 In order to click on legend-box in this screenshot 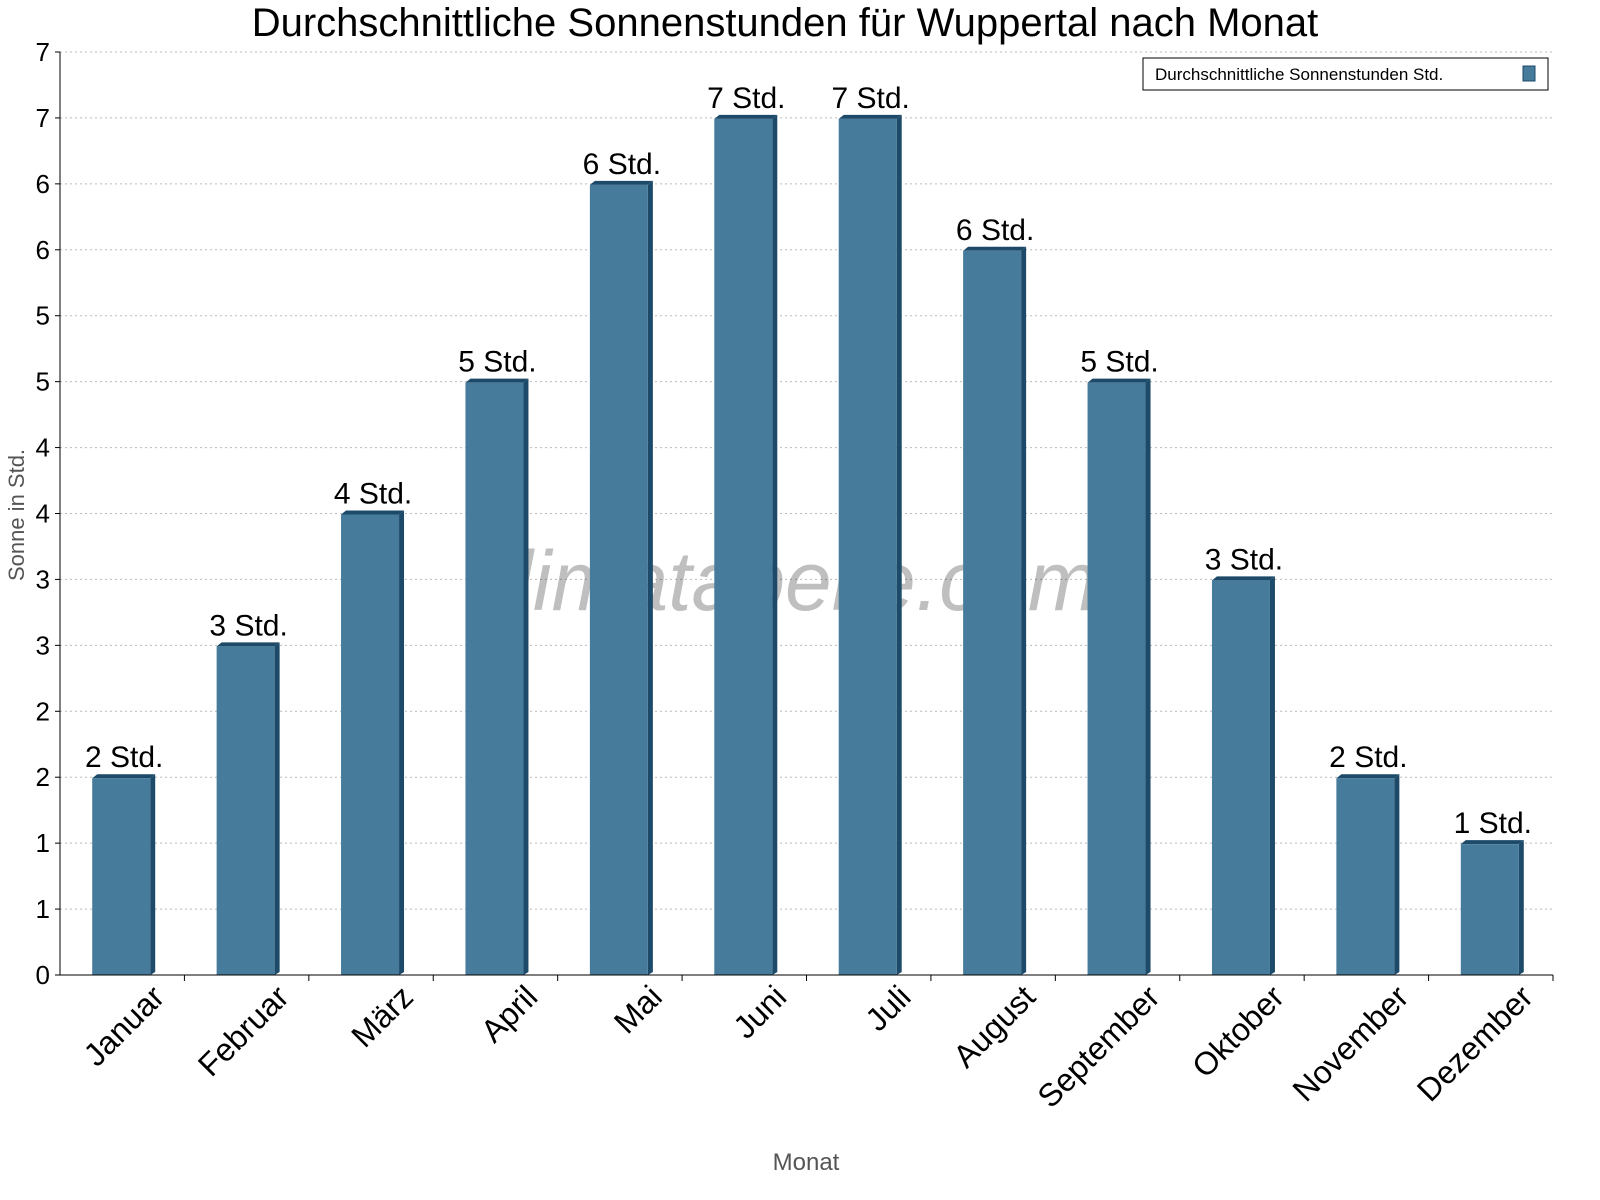, I will do `click(1345, 74)`.